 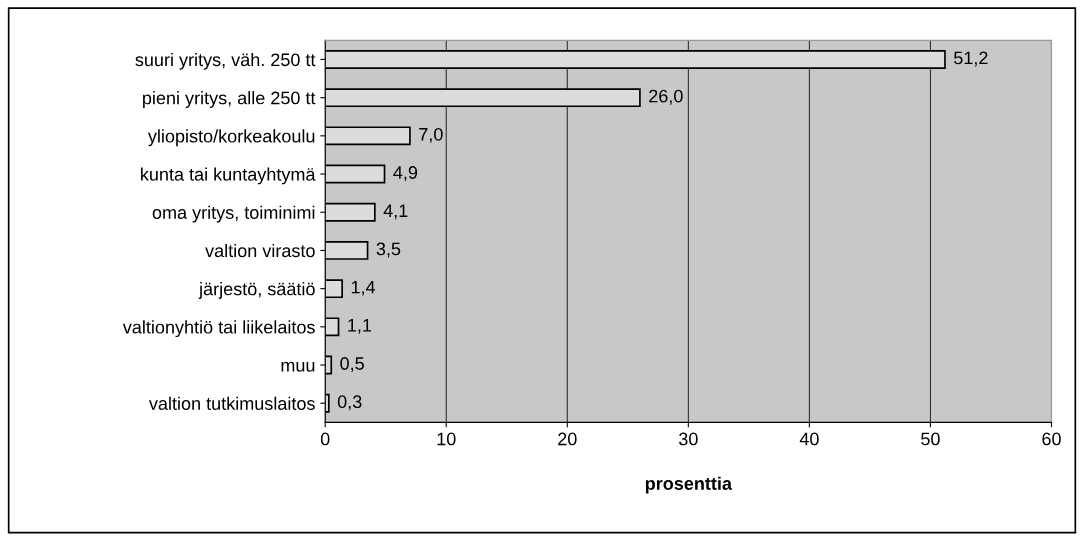 I want to click on y-tick-label: kunta tai kuntayhtymä, so click(x=228, y=176).